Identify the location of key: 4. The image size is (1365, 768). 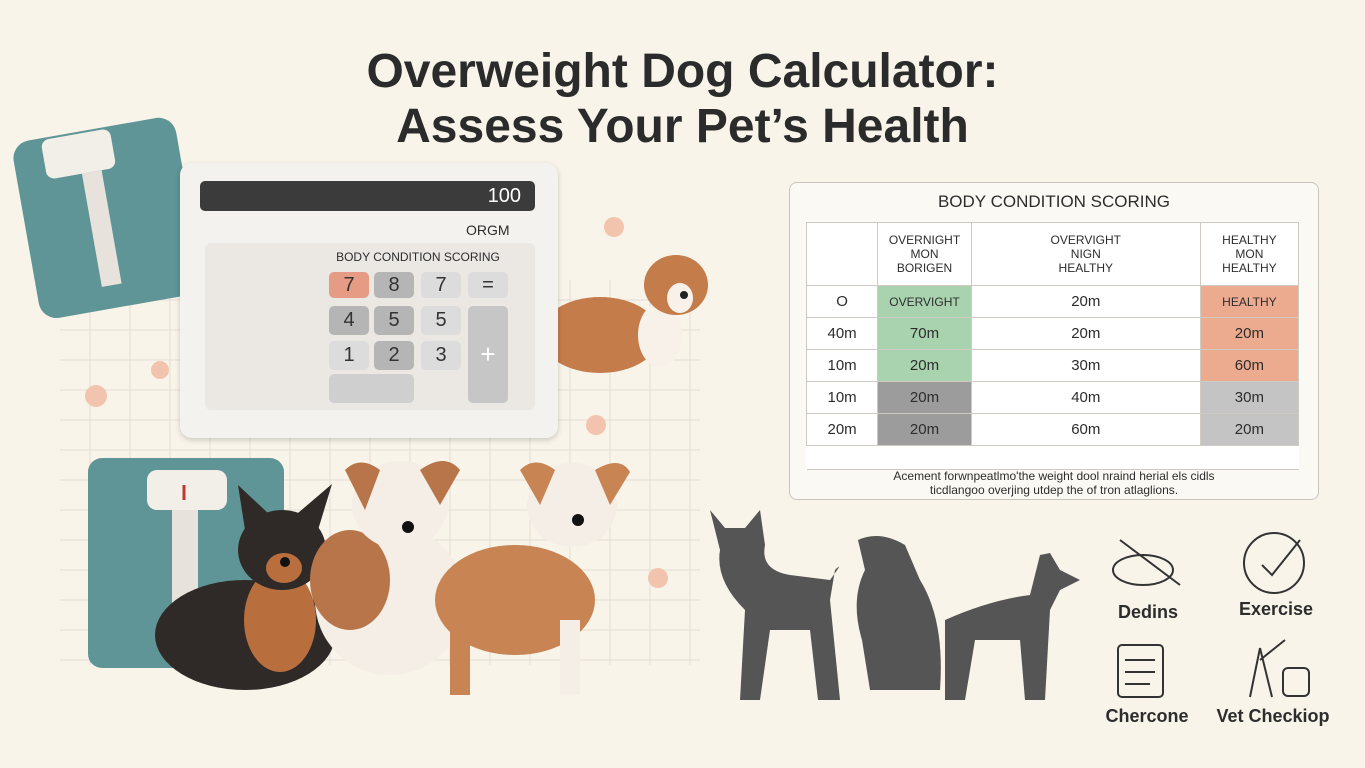
(349, 320).